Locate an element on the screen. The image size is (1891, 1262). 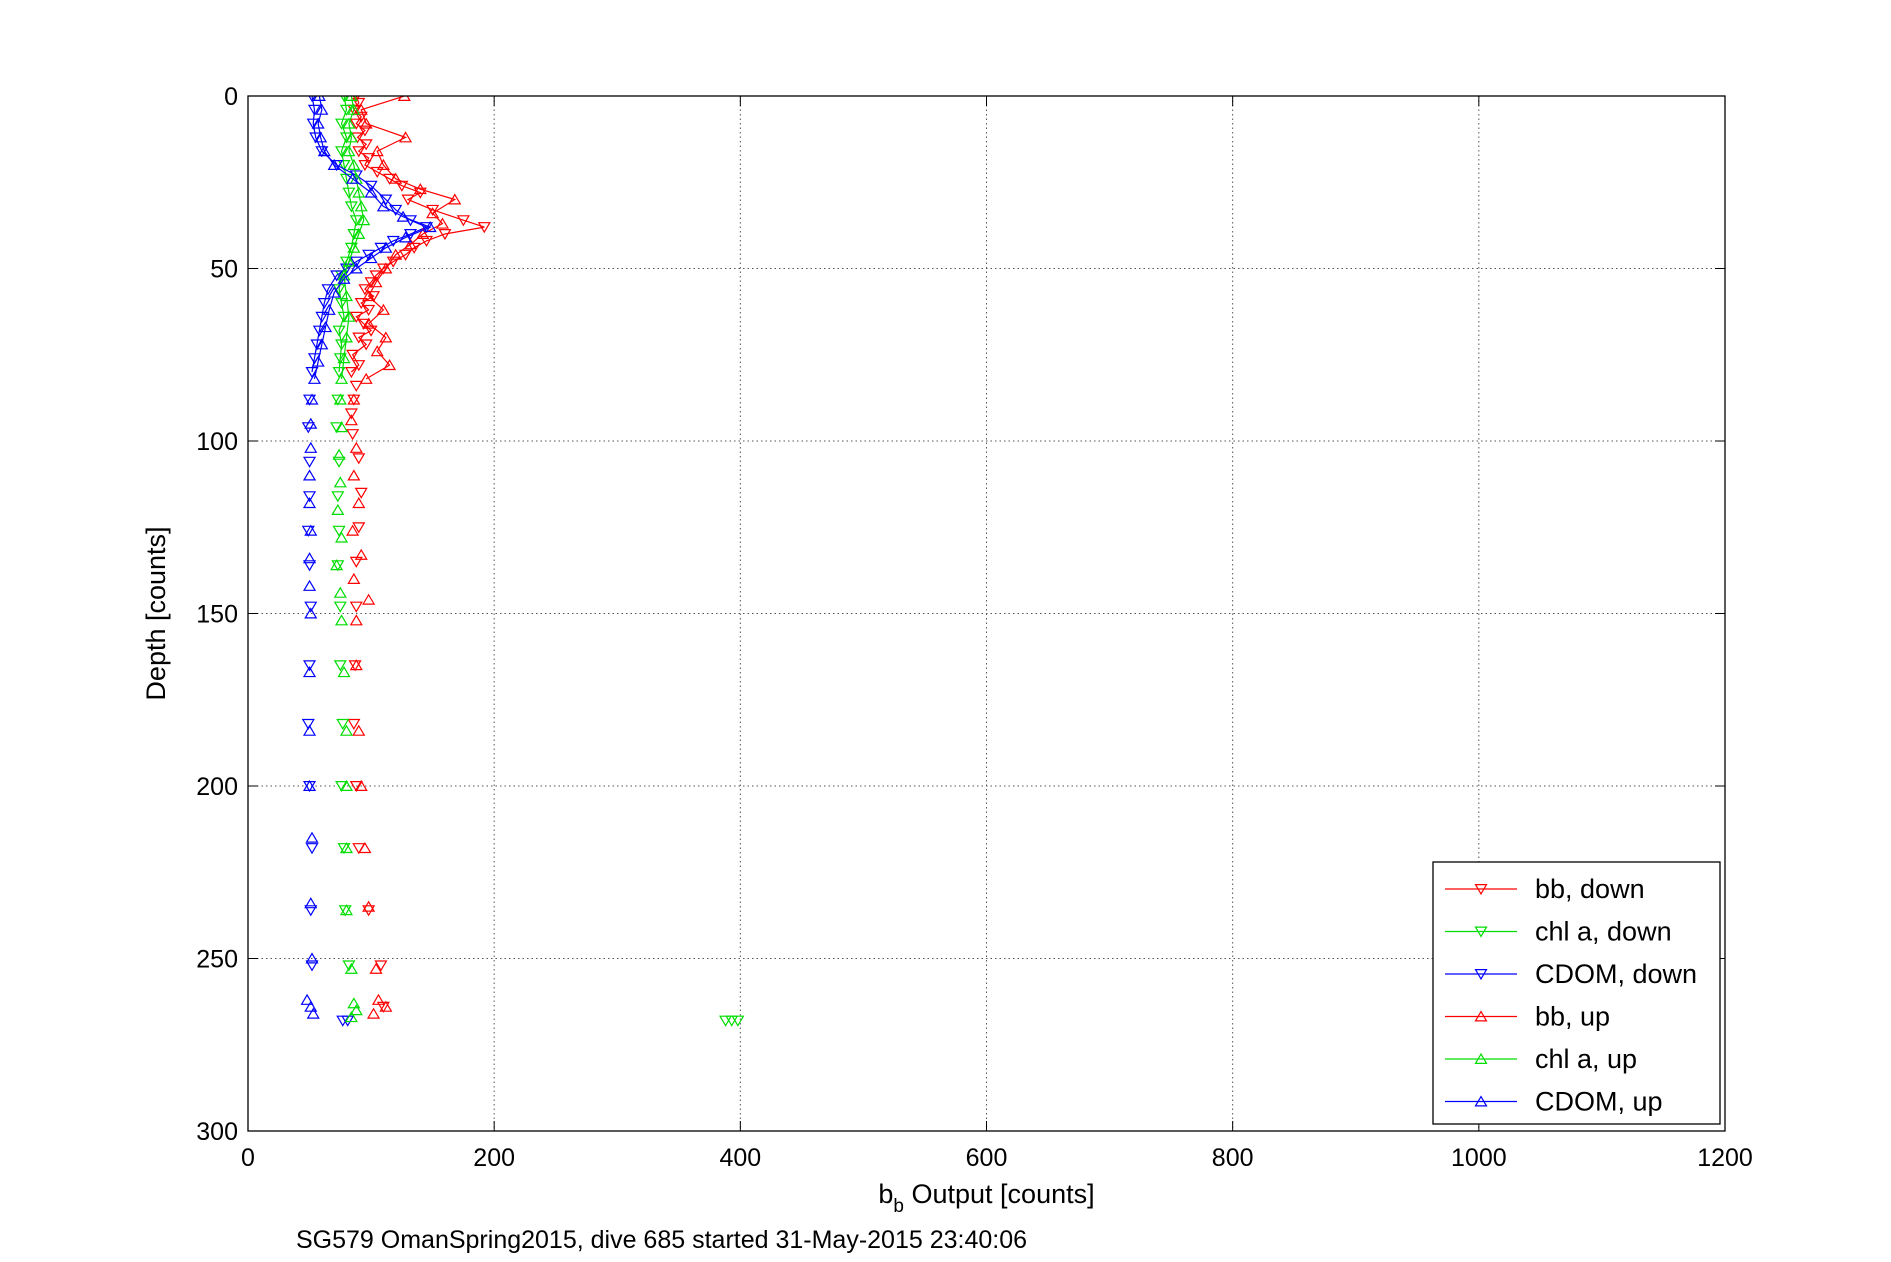
series-cdom-up is located at coordinates (368, 557).